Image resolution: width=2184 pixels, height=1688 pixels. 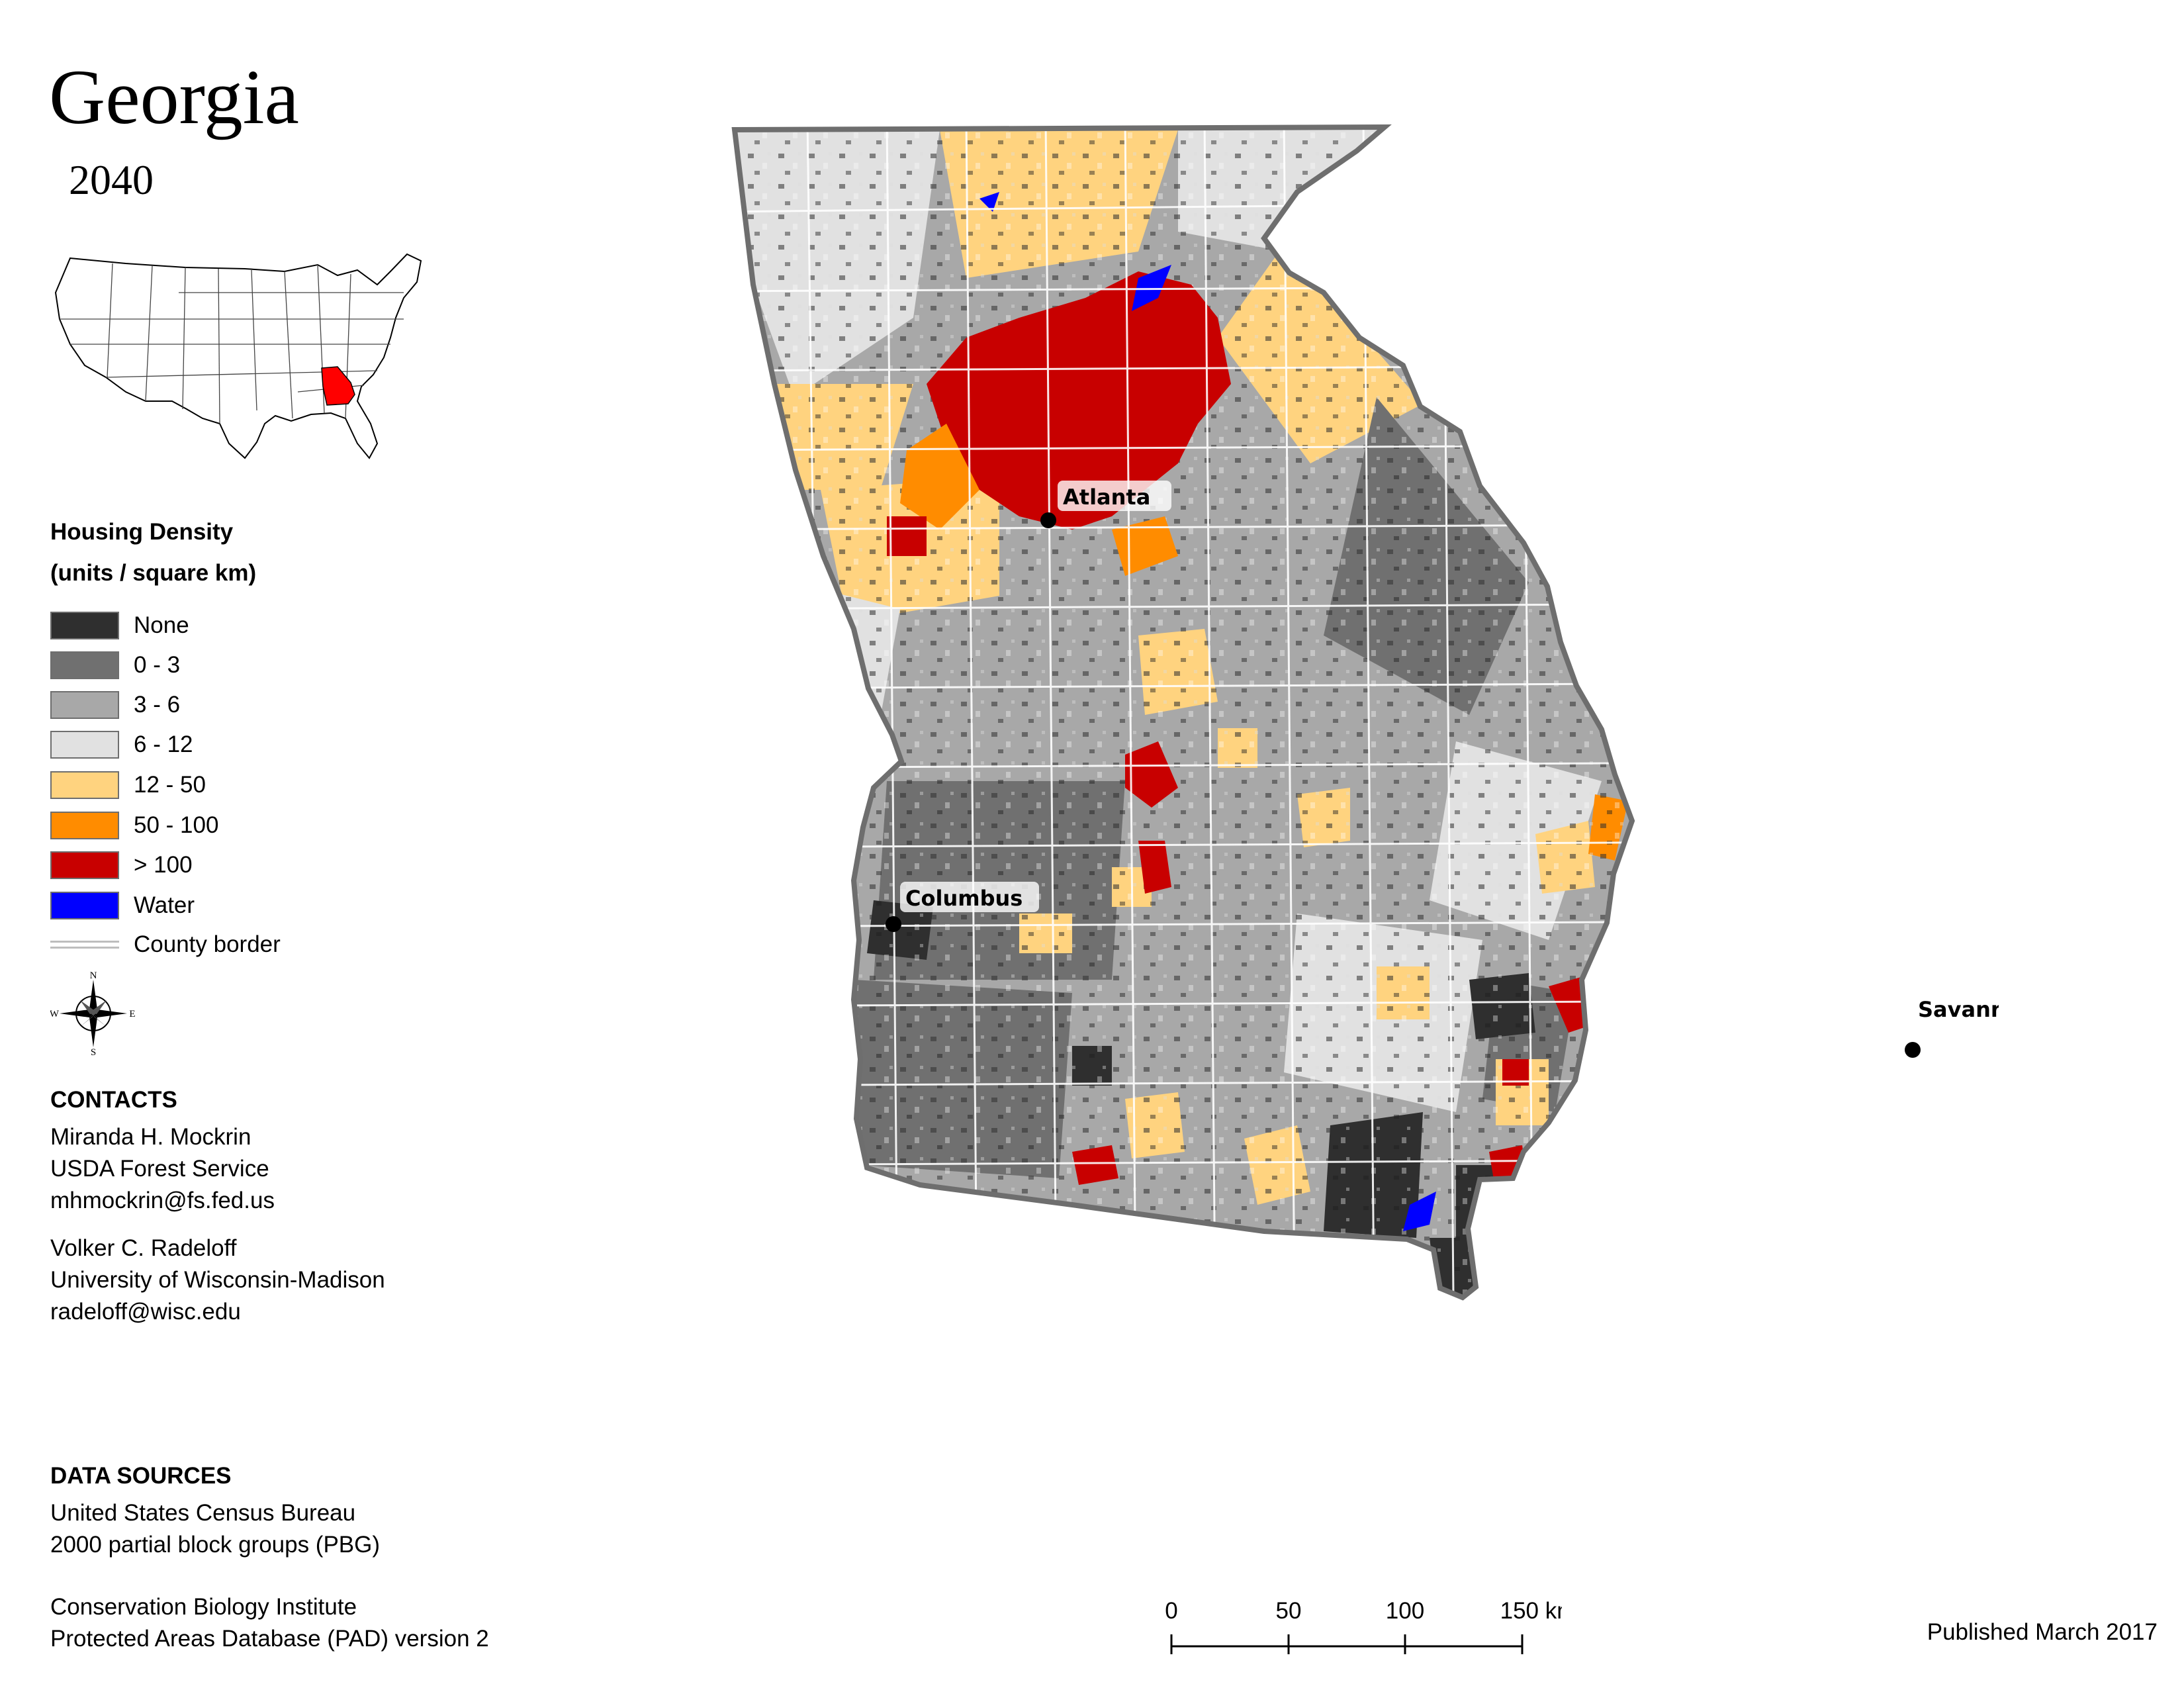 What do you see at coordinates (163, 865) in the screenshot?
I see `legend-label: > 100` at bounding box center [163, 865].